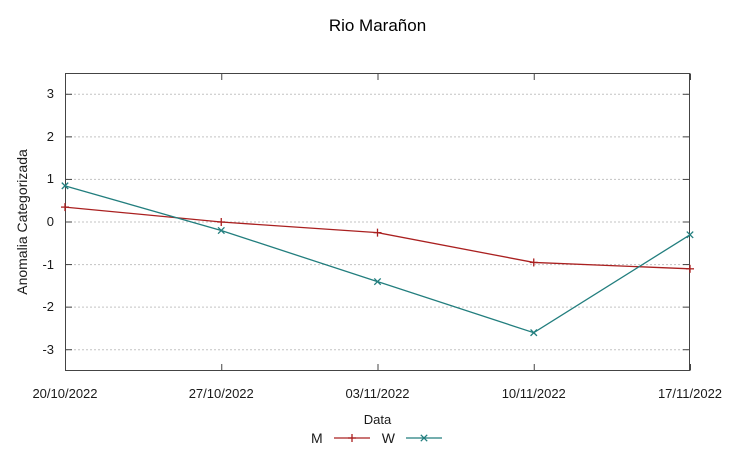 This screenshot has width=753, height=459. What do you see at coordinates (221, 393) in the screenshot?
I see `x-tick-label: 27/10/2022` at bounding box center [221, 393].